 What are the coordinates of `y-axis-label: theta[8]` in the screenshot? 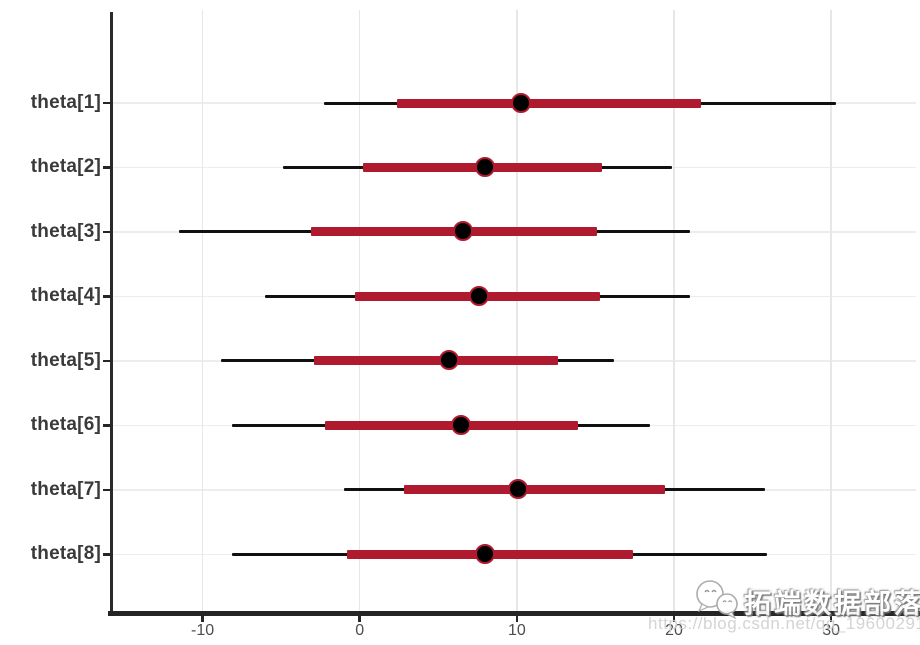 It's located at (65, 554).